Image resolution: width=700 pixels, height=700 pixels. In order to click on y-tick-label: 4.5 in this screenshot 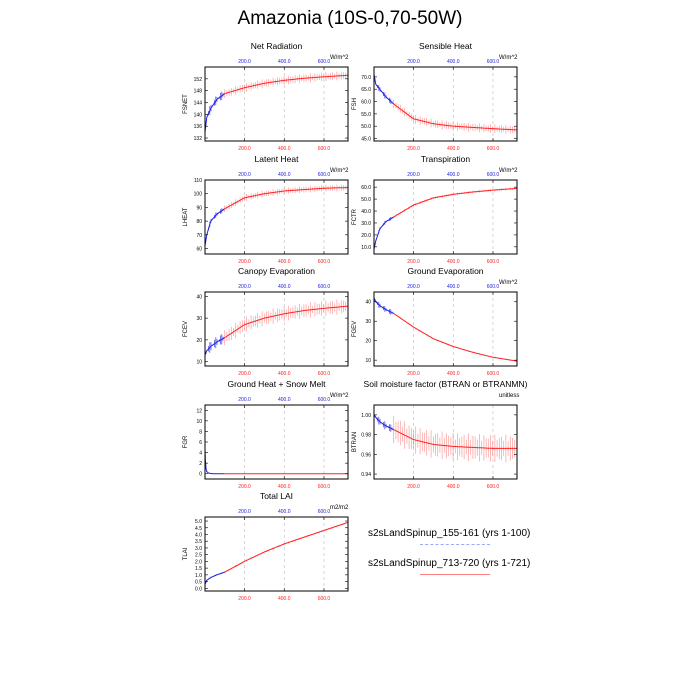, I will do `click(198, 529)`.